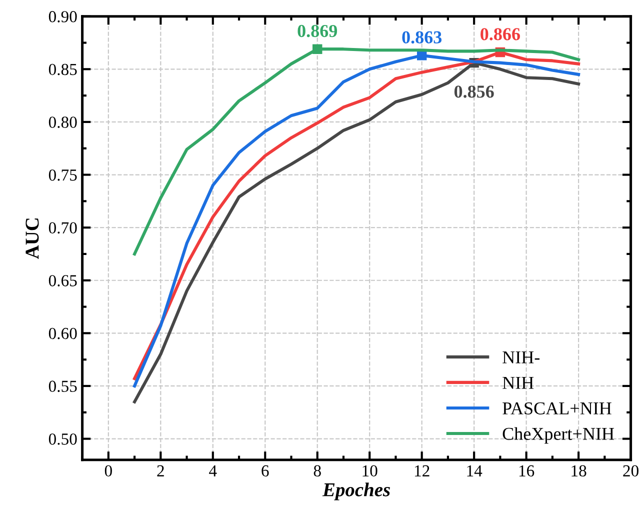 This screenshot has width=643, height=511. Describe the element at coordinates (160, 470) in the screenshot. I see `x-tick-label: 2` at that location.